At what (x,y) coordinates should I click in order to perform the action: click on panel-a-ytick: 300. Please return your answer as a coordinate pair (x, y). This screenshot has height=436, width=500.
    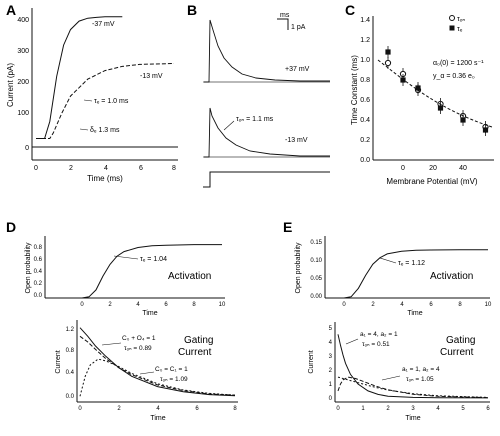
    Looking at the image, I should click on (23, 51).